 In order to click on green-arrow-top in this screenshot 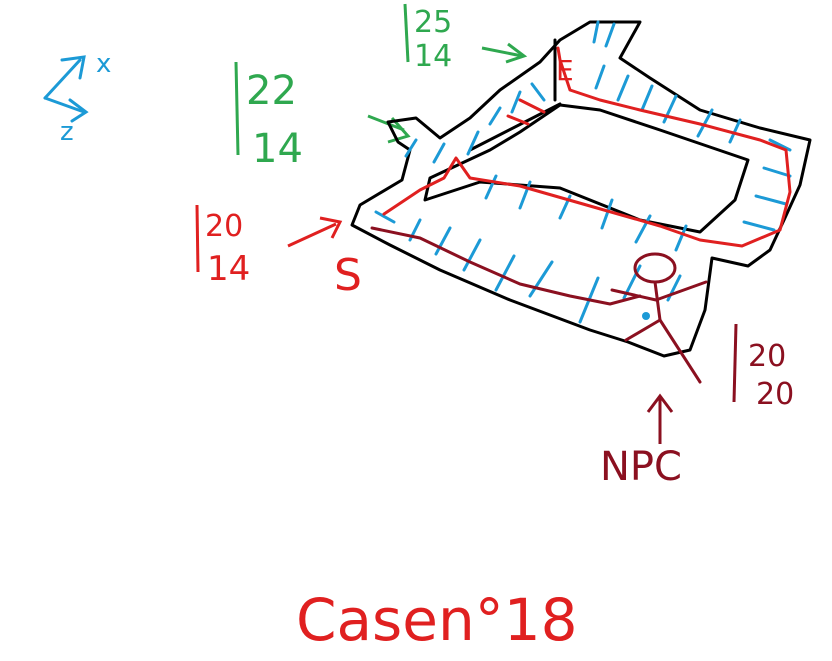, I will do `click(502, 52)`.